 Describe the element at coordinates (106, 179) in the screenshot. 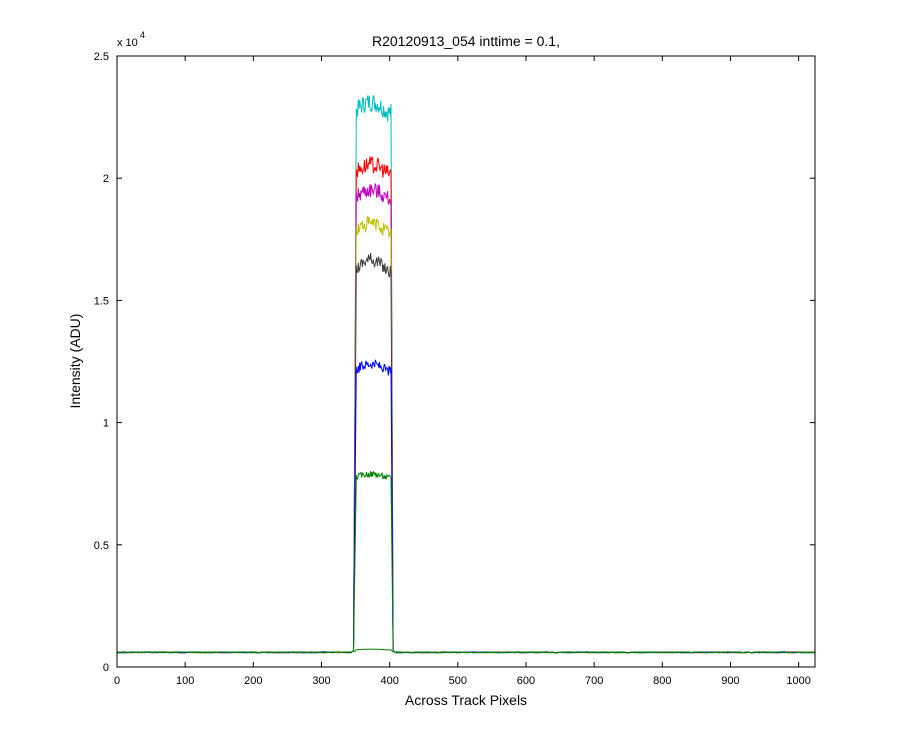

I see `y-tick-label: 2` at that location.